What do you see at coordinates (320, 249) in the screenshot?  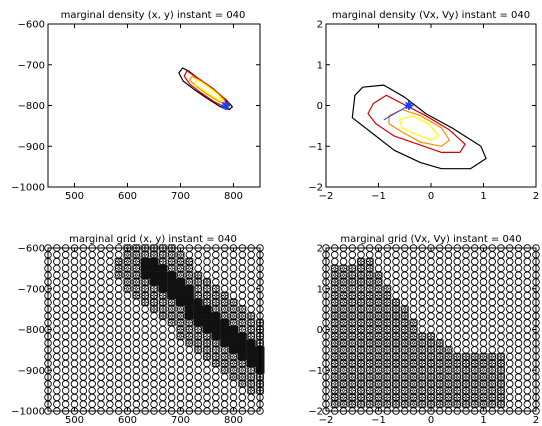 I see `y-tick-label: 2` at bounding box center [320, 249].